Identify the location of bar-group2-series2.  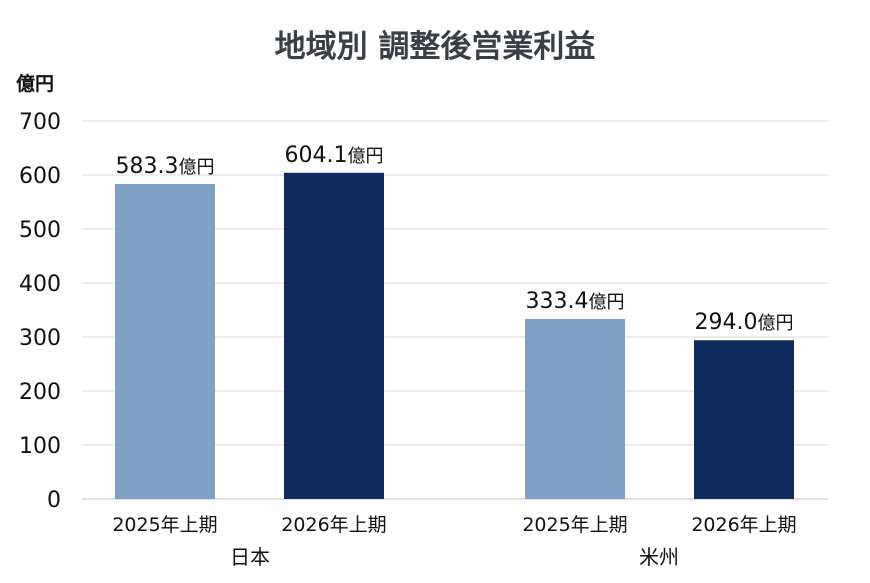
(744, 419).